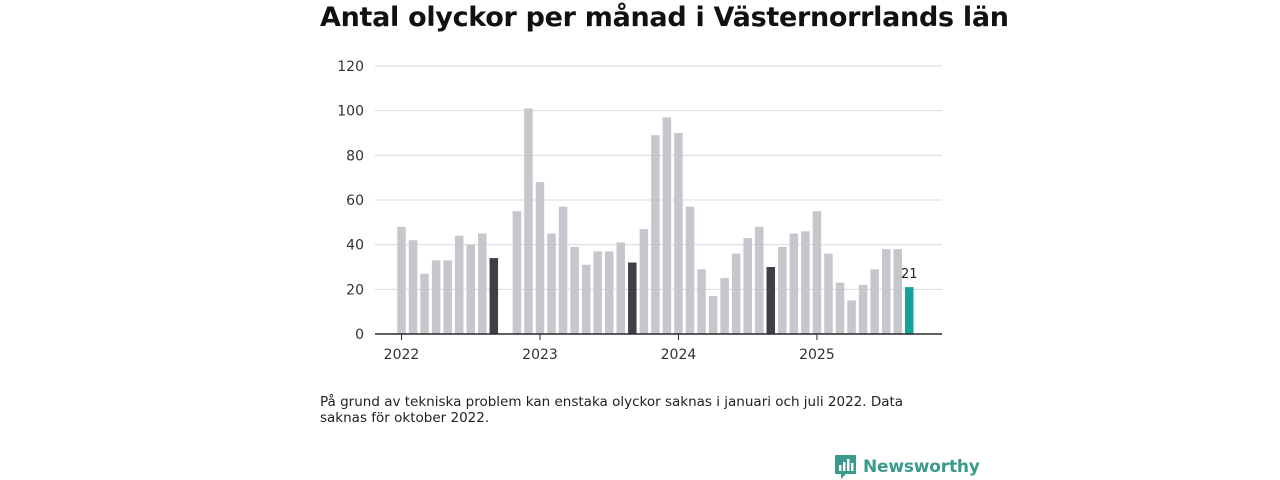 Image resolution: width=1280 pixels, height=480 pixels. What do you see at coordinates (609, 348) in the screenshot?
I see `x-axis-ticks: 2022 2023 2024 2025` at bounding box center [609, 348].